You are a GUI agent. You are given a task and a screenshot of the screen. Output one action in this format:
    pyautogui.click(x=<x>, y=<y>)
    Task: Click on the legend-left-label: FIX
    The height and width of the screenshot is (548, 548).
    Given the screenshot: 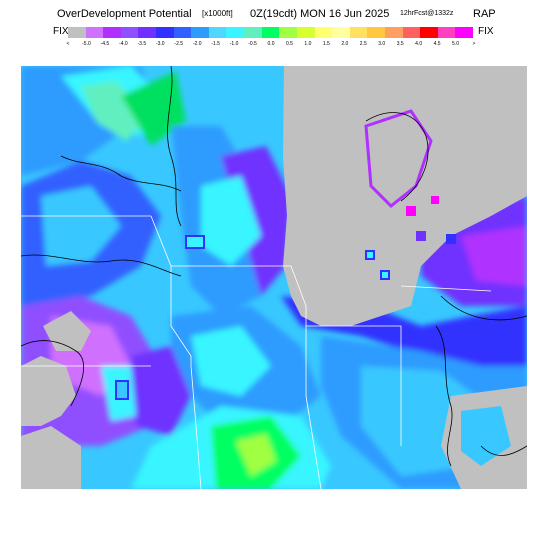 What is the action you would take?
    pyautogui.click(x=61, y=31)
    